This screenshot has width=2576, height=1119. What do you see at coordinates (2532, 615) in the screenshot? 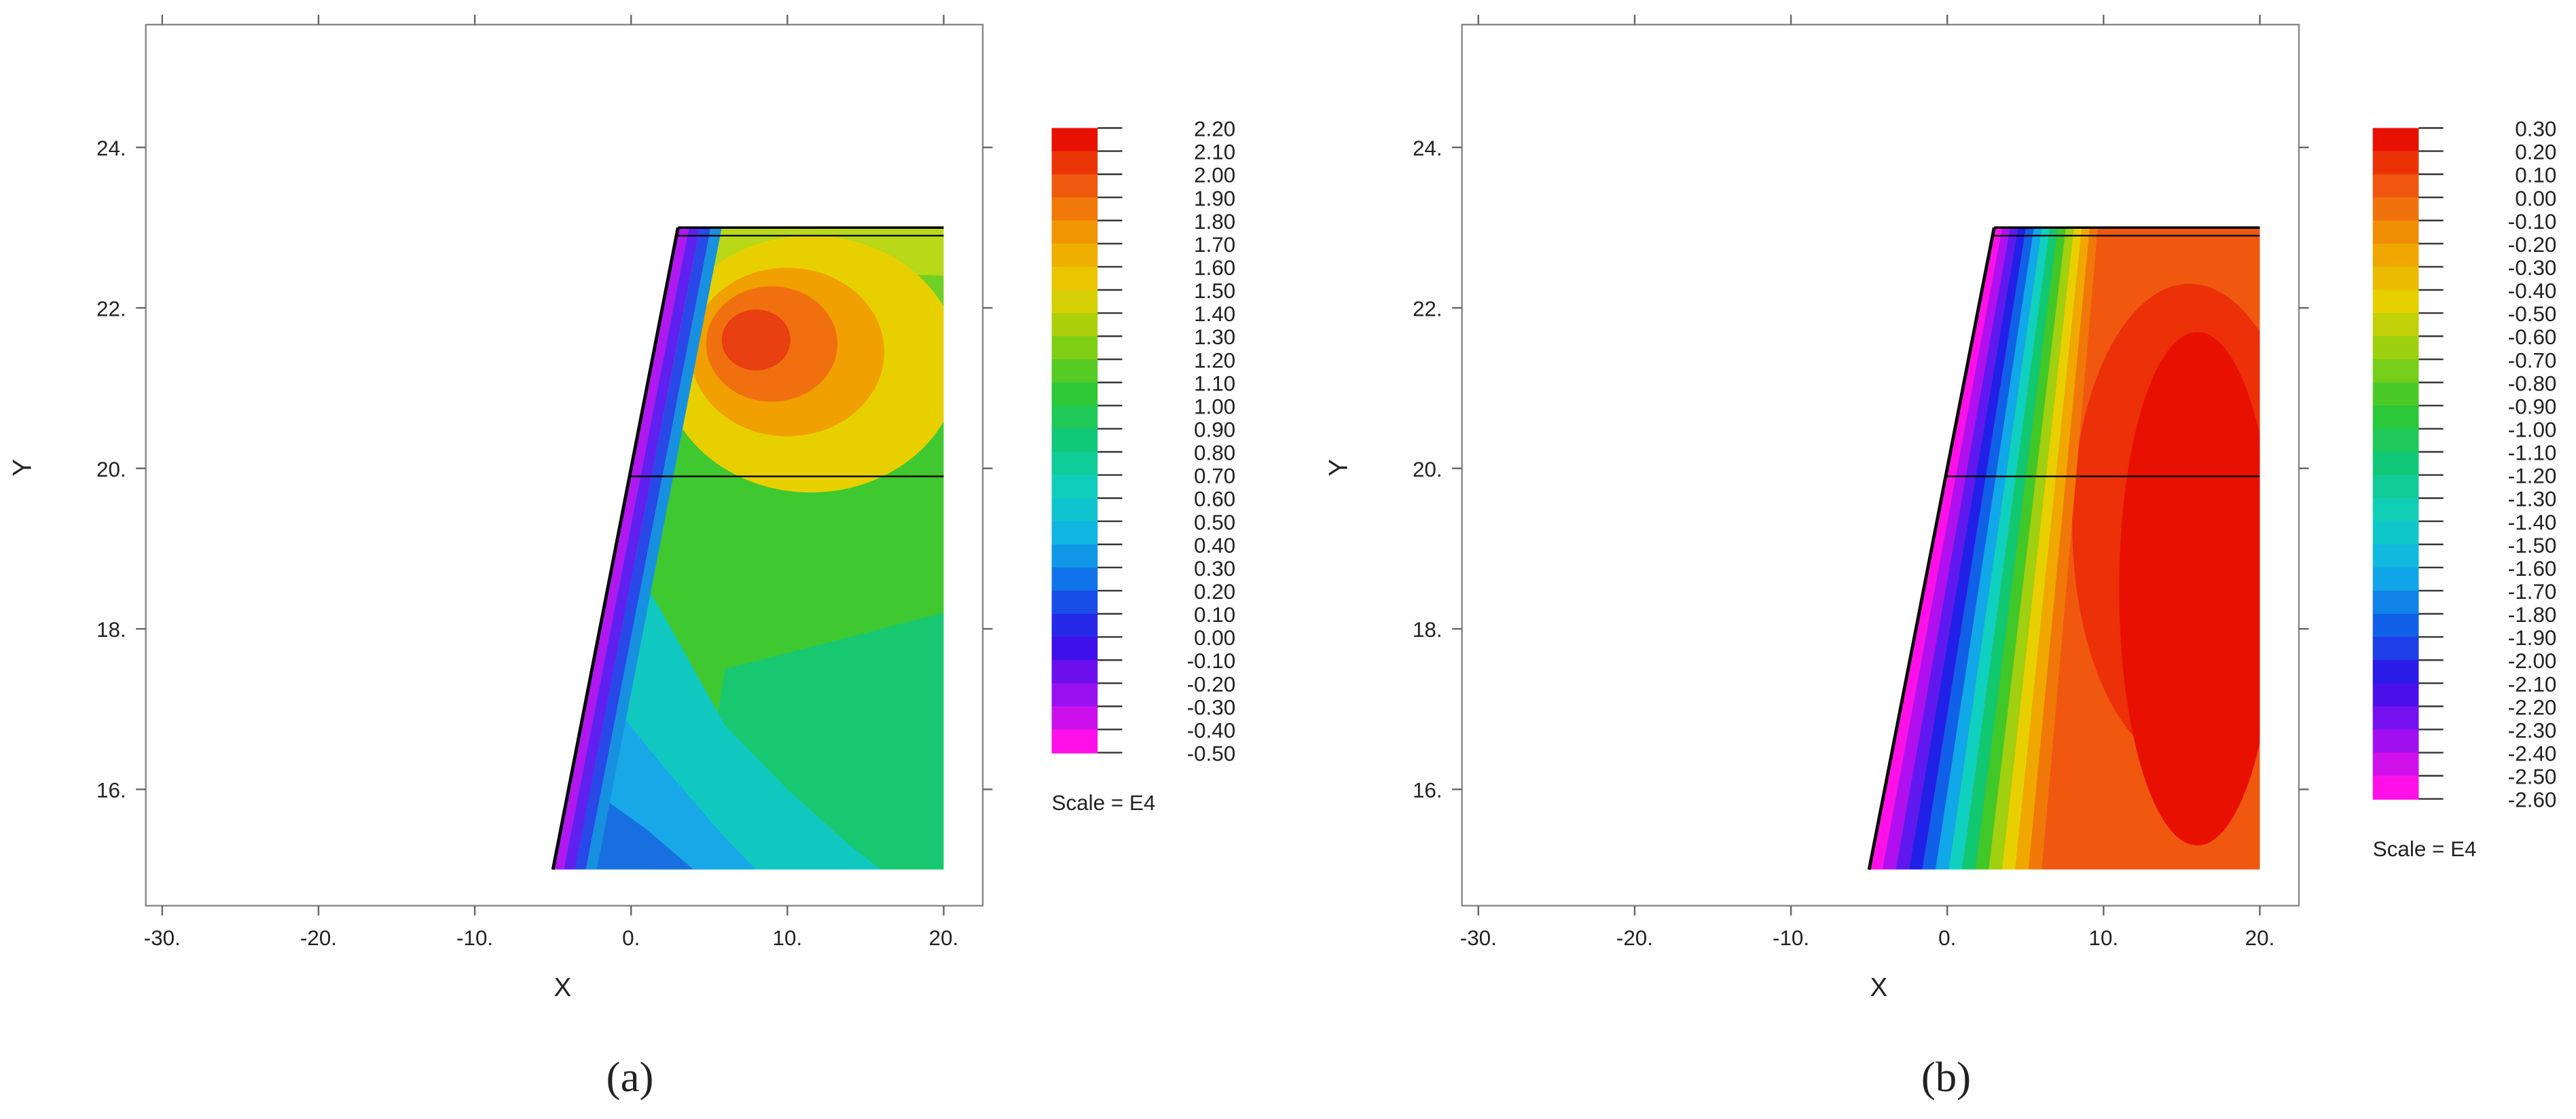
I see `colorbar-label: -1.80` at bounding box center [2532, 615].